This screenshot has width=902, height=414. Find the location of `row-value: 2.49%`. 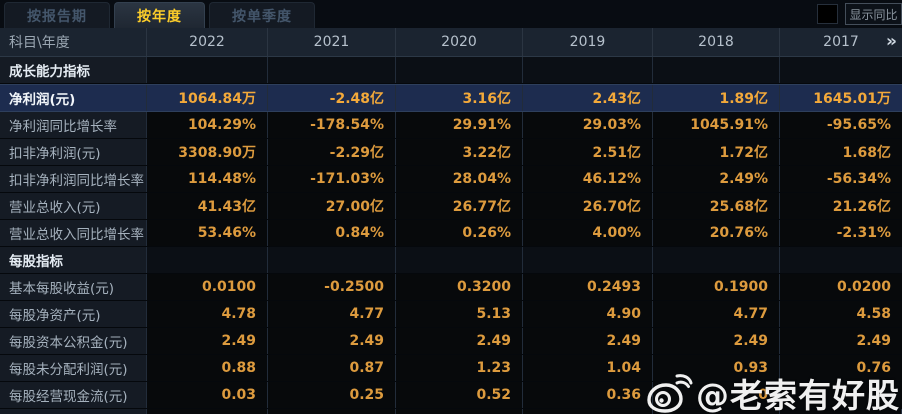

row-value: 2.49% is located at coordinates (716, 179).